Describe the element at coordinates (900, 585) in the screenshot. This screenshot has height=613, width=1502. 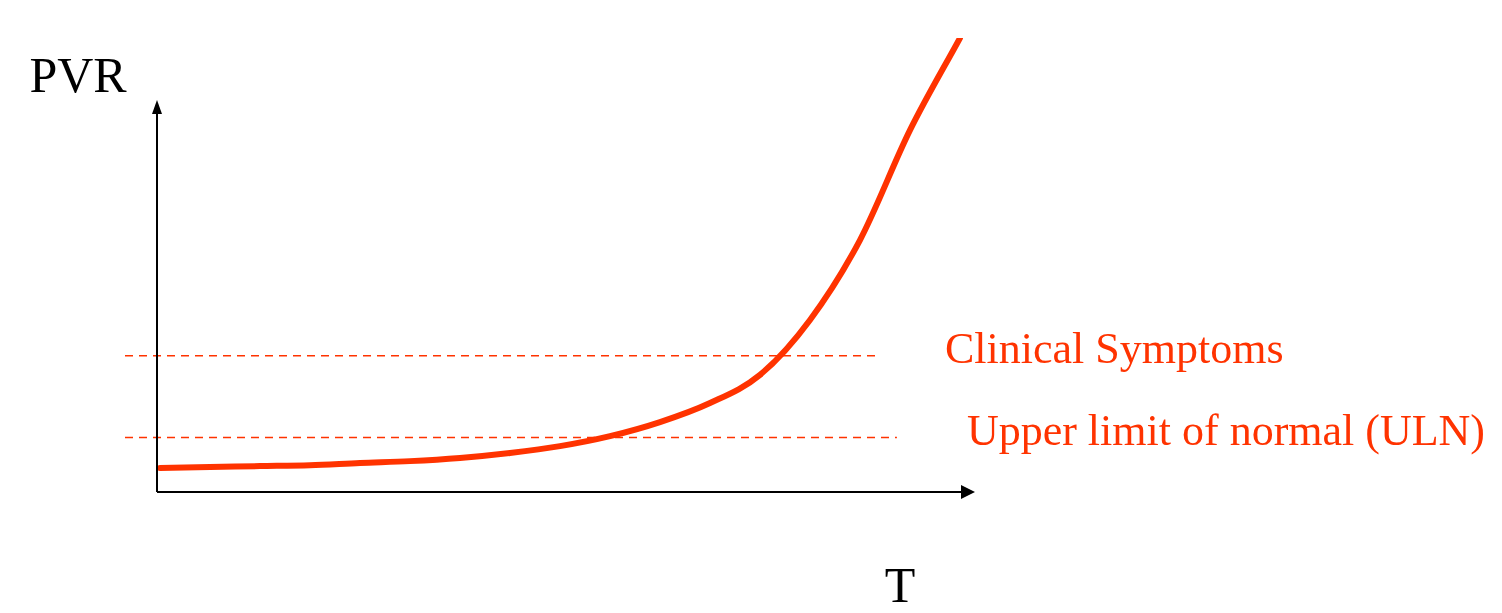
I see `x-axis-title: T` at that location.